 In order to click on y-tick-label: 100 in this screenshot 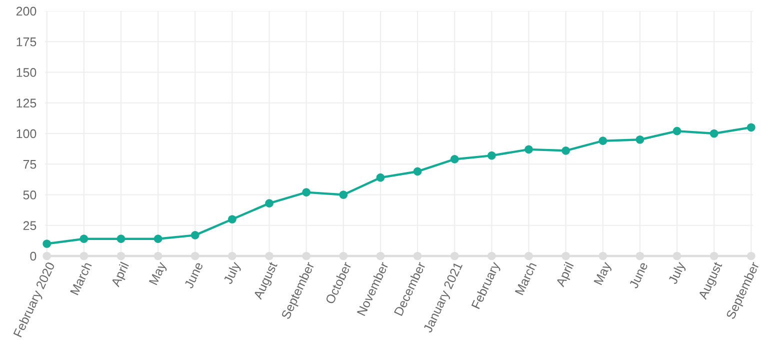, I will do `click(26, 133)`.